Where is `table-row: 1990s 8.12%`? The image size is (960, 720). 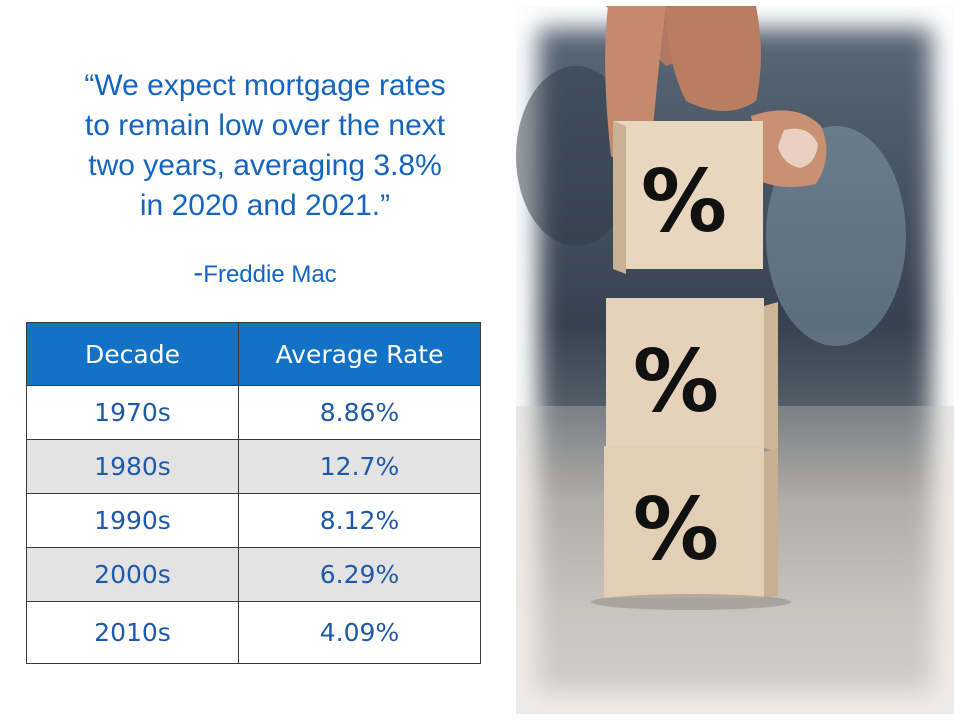 table-row: 1990s 8.12% is located at coordinates (253, 520).